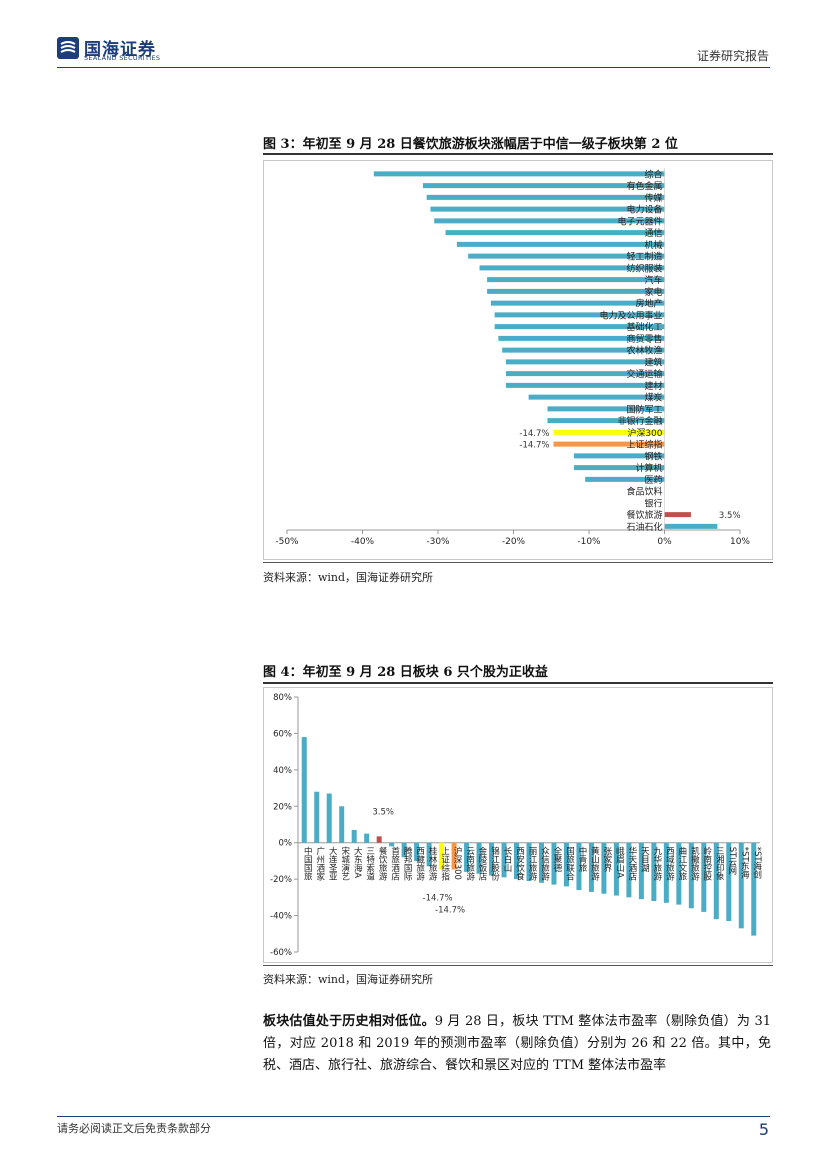 The image size is (827, 1169). Describe the element at coordinates (648, 468) in the screenshot. I see `figure3-category-label: 计算机` at that location.